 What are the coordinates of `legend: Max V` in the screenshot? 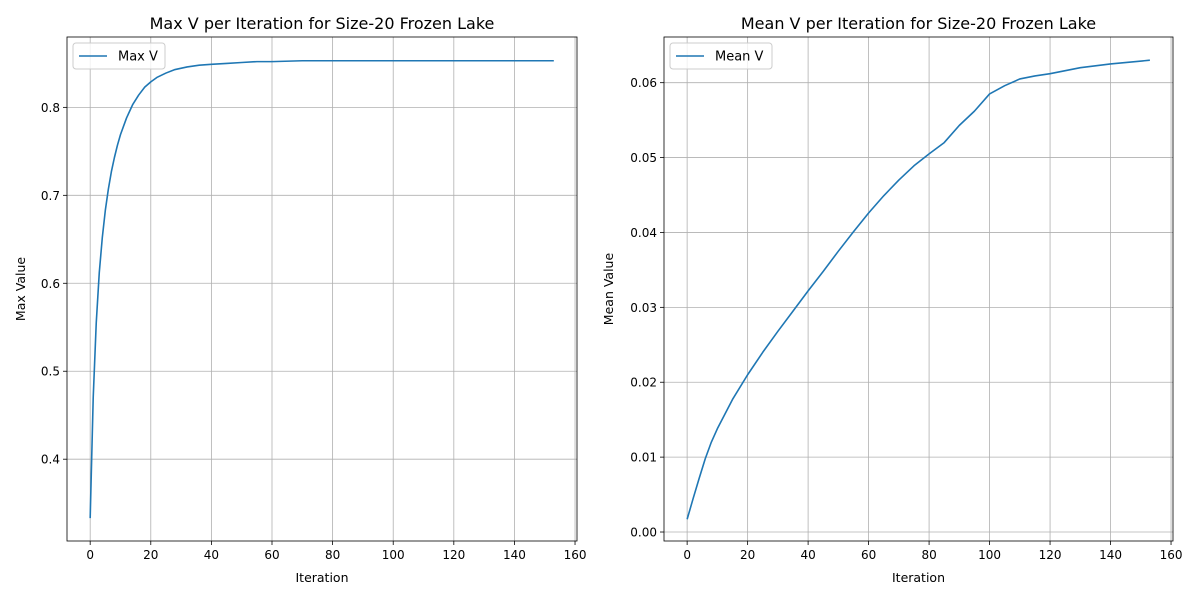 It's located at (119, 56).